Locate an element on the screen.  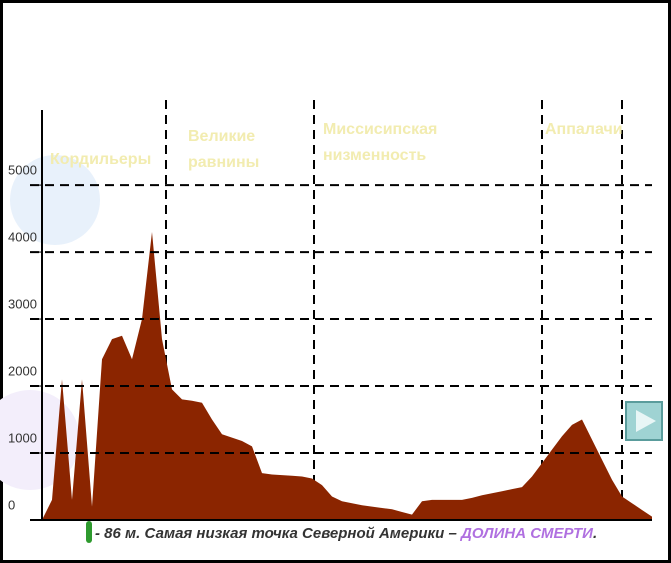
y-tick-label: 2000 is located at coordinates (22, 370).